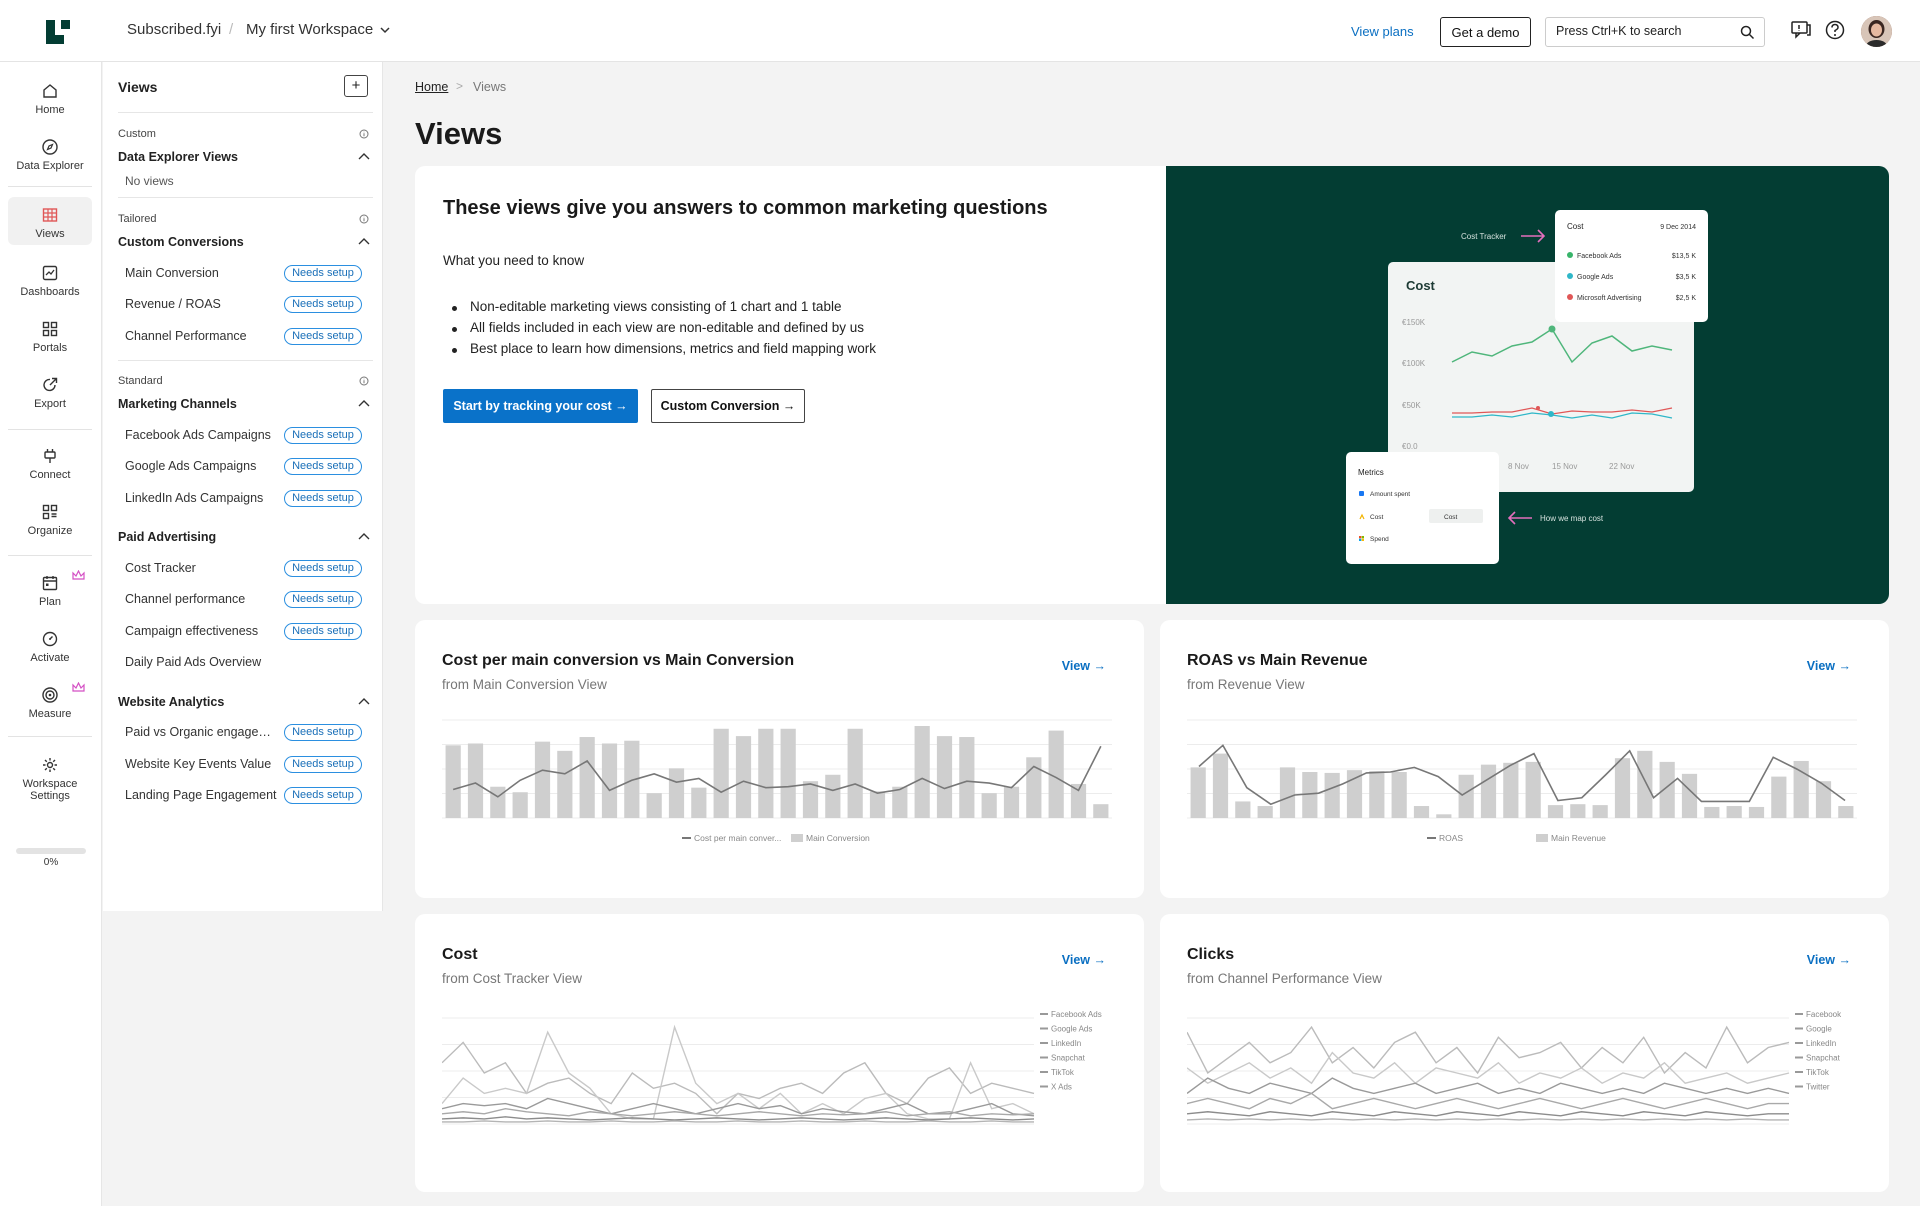  I want to click on combo-chart-roas-revenue: ROAS Main Revenue, so click(1522, 781).